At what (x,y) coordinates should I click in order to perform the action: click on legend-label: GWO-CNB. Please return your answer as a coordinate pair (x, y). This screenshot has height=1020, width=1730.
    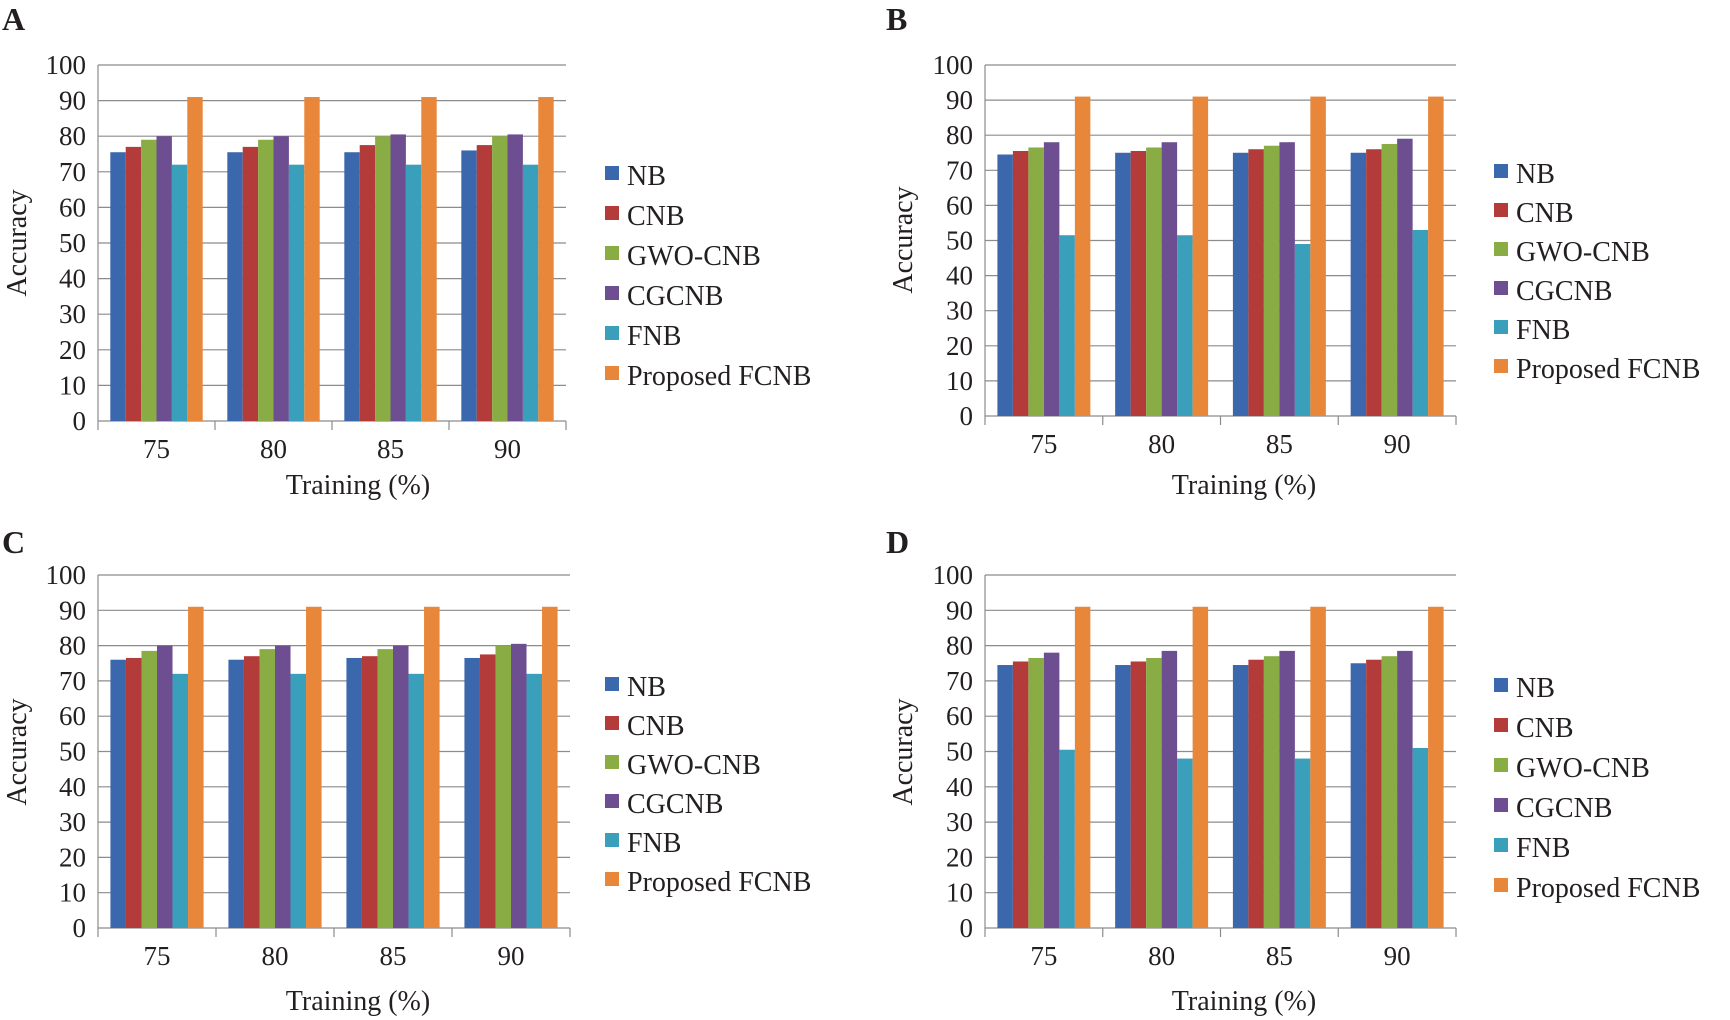
    Looking at the image, I should click on (1583, 768).